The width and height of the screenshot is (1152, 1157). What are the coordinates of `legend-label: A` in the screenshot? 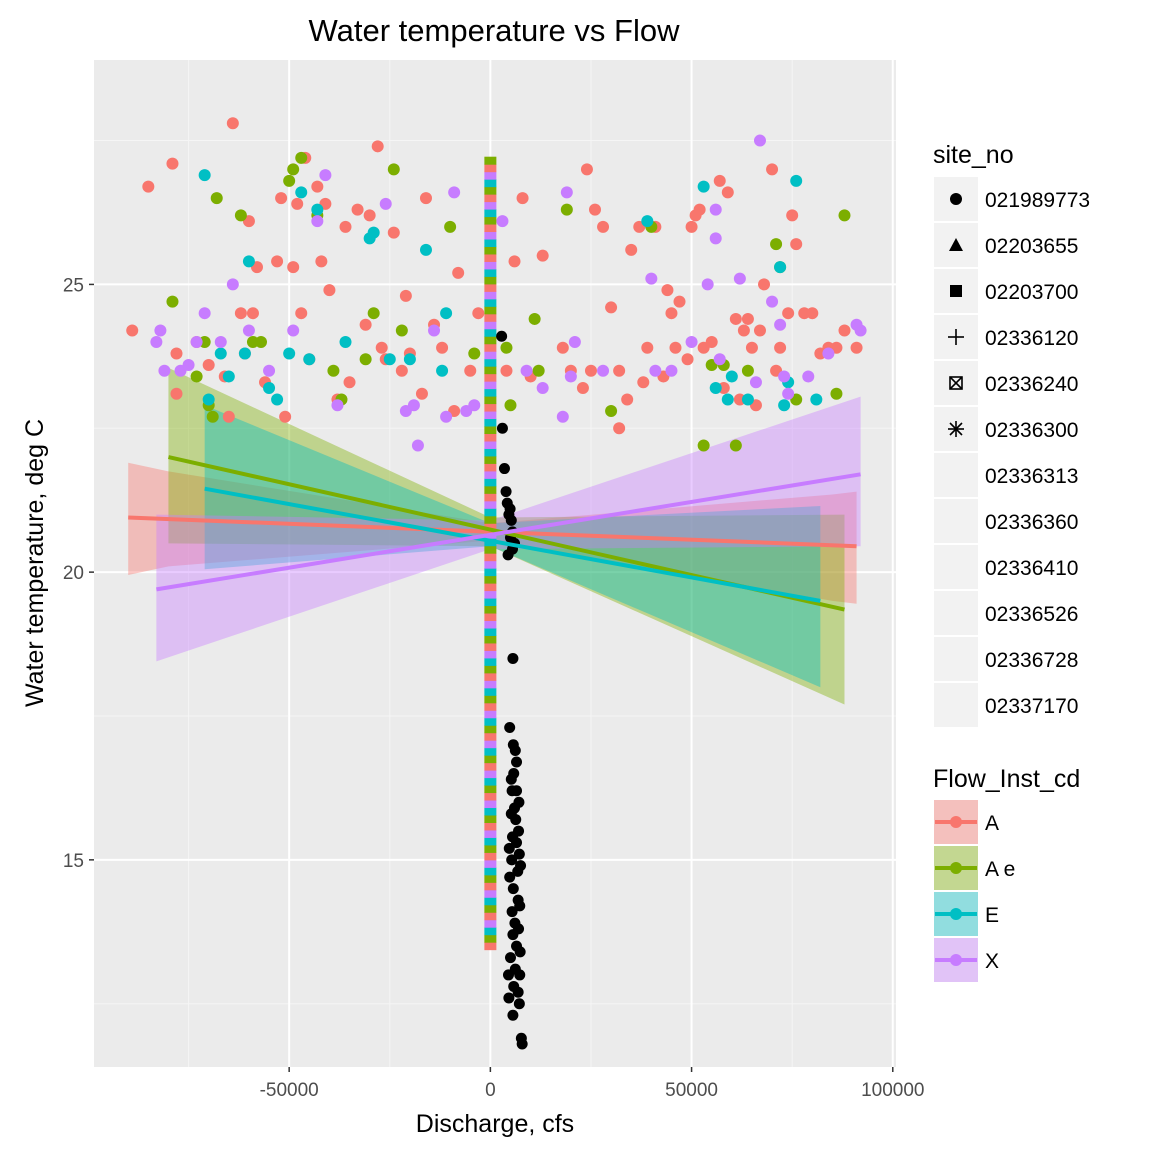 It's located at (992, 823).